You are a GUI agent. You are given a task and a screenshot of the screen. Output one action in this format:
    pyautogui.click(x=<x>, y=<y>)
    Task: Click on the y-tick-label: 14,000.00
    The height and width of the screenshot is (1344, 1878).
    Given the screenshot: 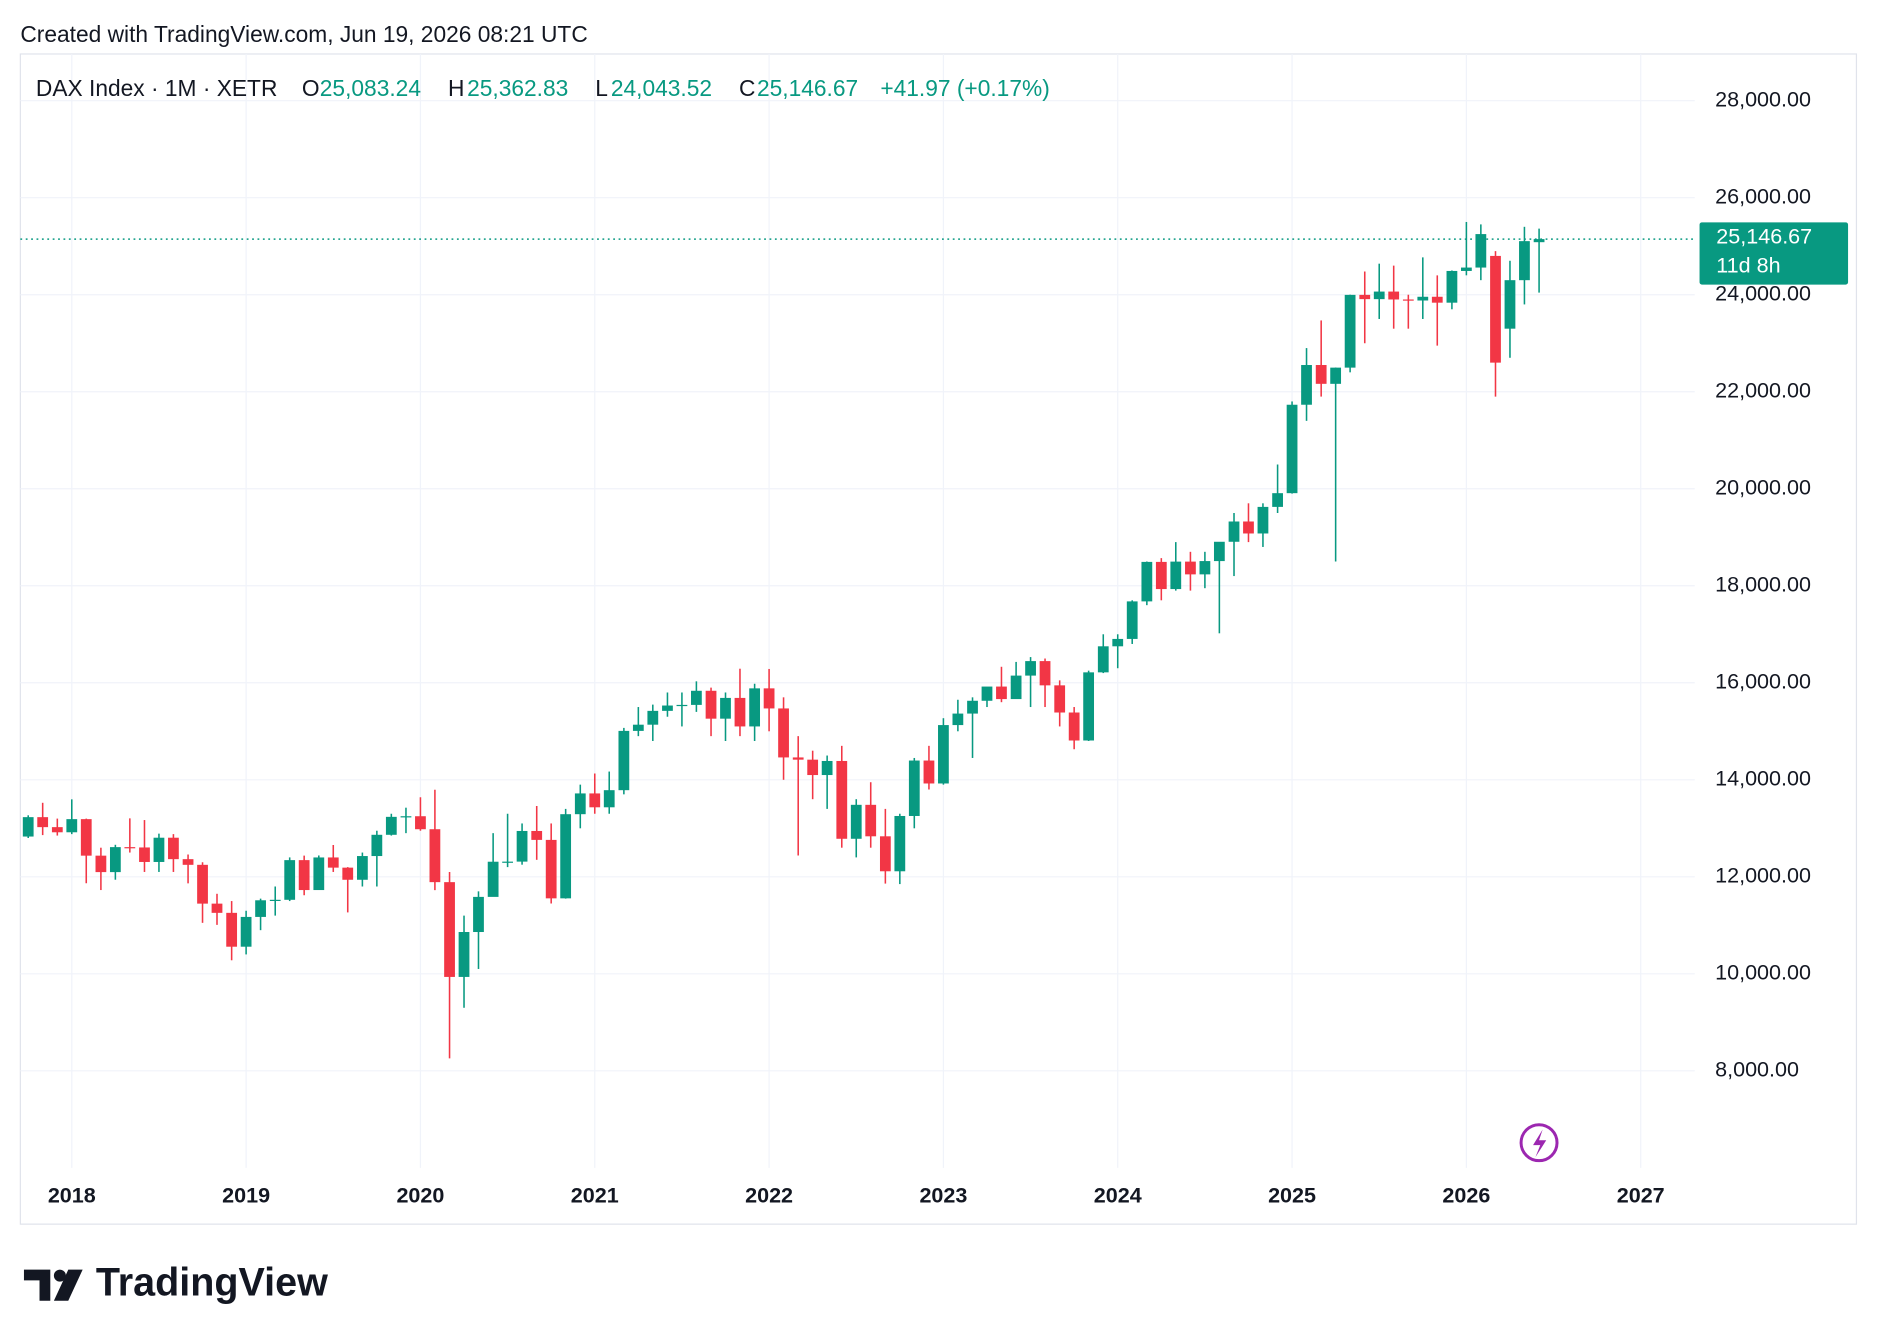 What is the action you would take?
    pyautogui.click(x=1763, y=777)
    